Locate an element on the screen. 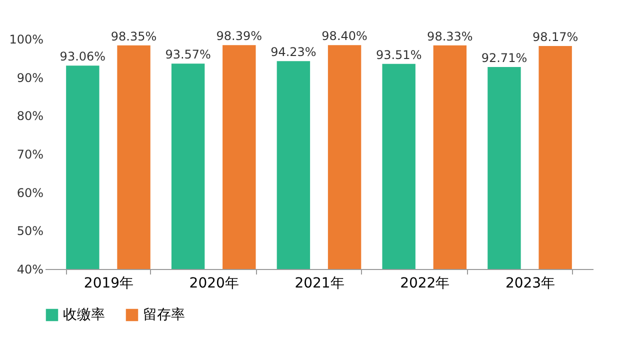 The width and height of the screenshot is (626, 348). y-tick-label: 70% is located at coordinates (30, 155).